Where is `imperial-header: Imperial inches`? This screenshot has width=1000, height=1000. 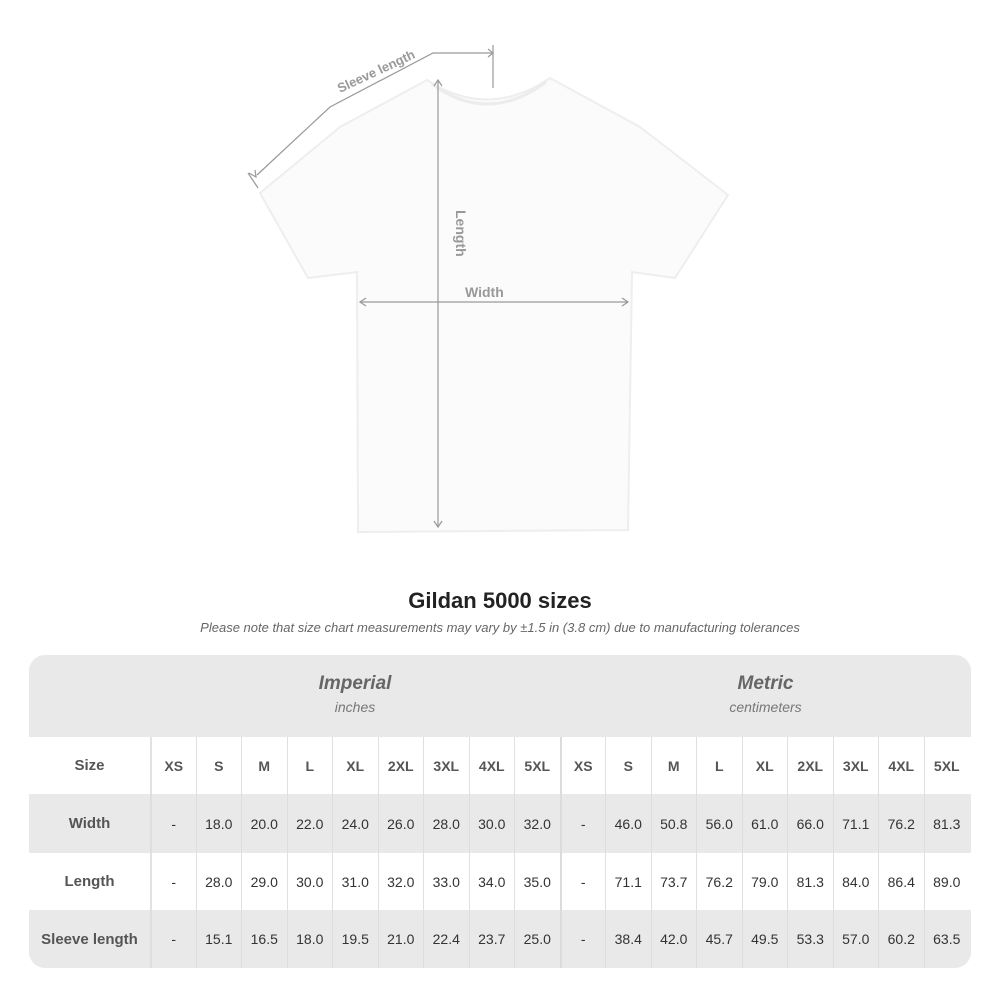
imperial-header: Imperial inches is located at coordinates (355, 696).